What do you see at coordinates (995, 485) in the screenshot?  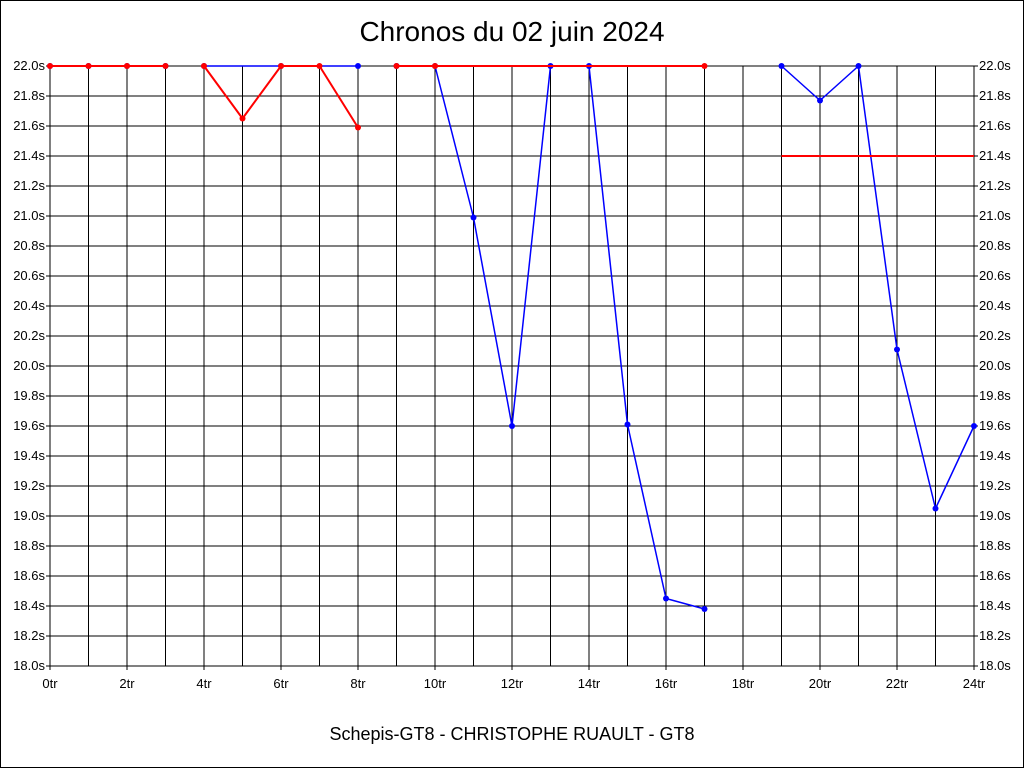 I see `y-tick-label-right: 19.2s` at bounding box center [995, 485].